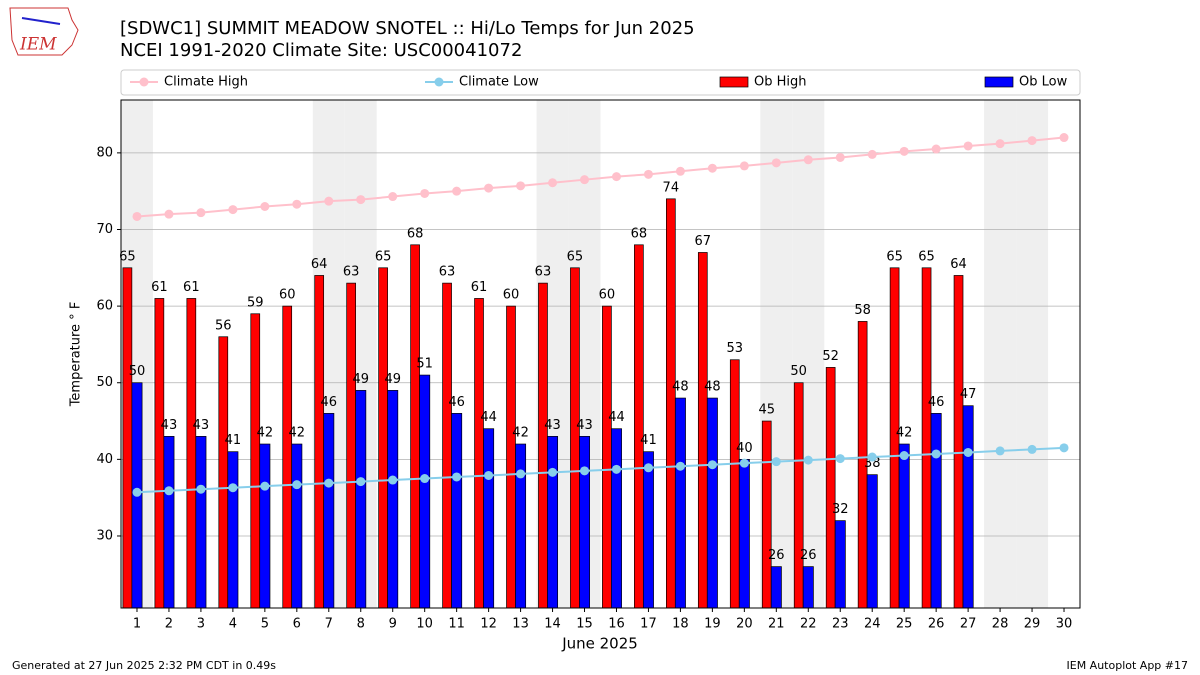 Image resolution: width=1200 pixels, height=675 pixels. I want to click on legend-marker, so click(144, 82).